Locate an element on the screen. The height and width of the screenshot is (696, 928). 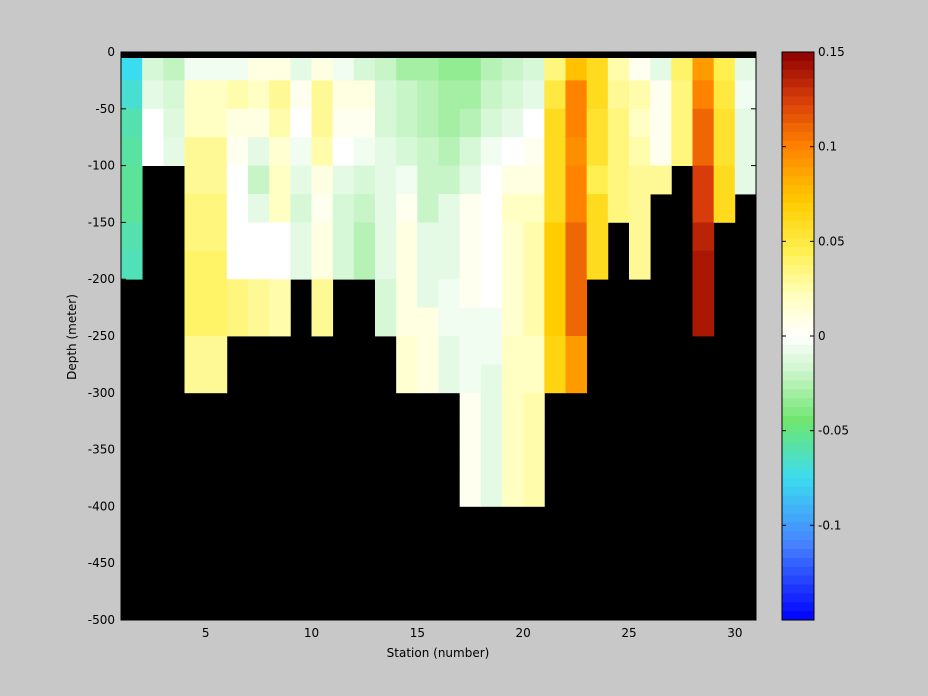
x-tick-label: 20 is located at coordinates (523, 633).